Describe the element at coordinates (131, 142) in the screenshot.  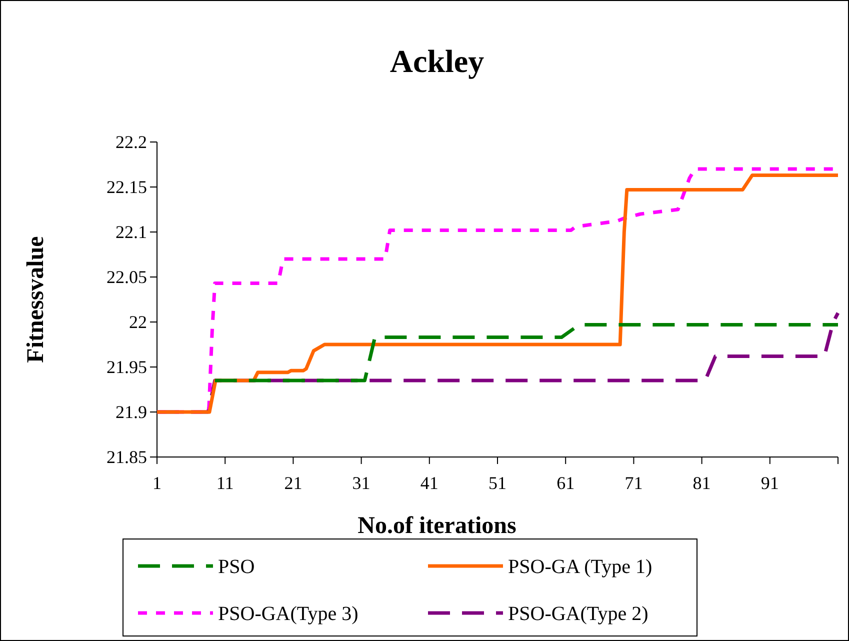
I see `y-tick-label: 22.2` at that location.